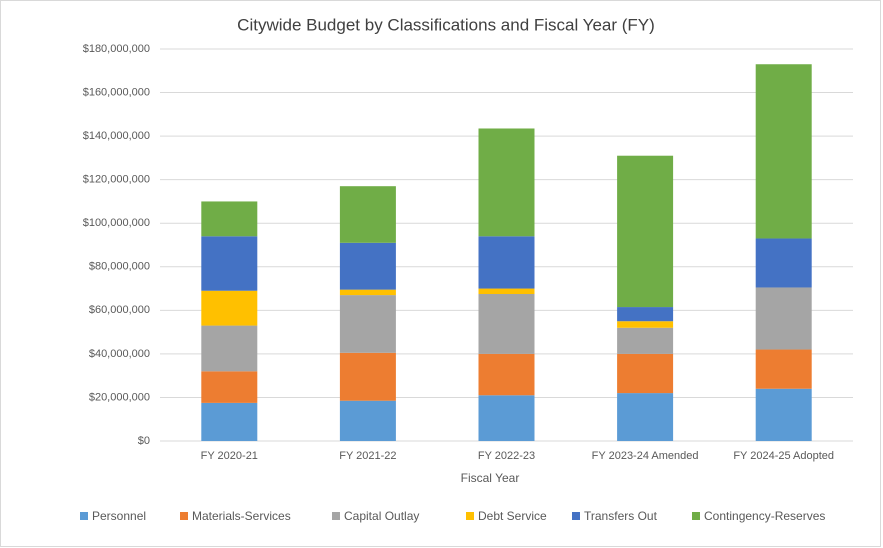 This screenshot has width=883, height=548. Describe the element at coordinates (367, 456) in the screenshot. I see `x-tick-label: FY 2021-22` at that location.